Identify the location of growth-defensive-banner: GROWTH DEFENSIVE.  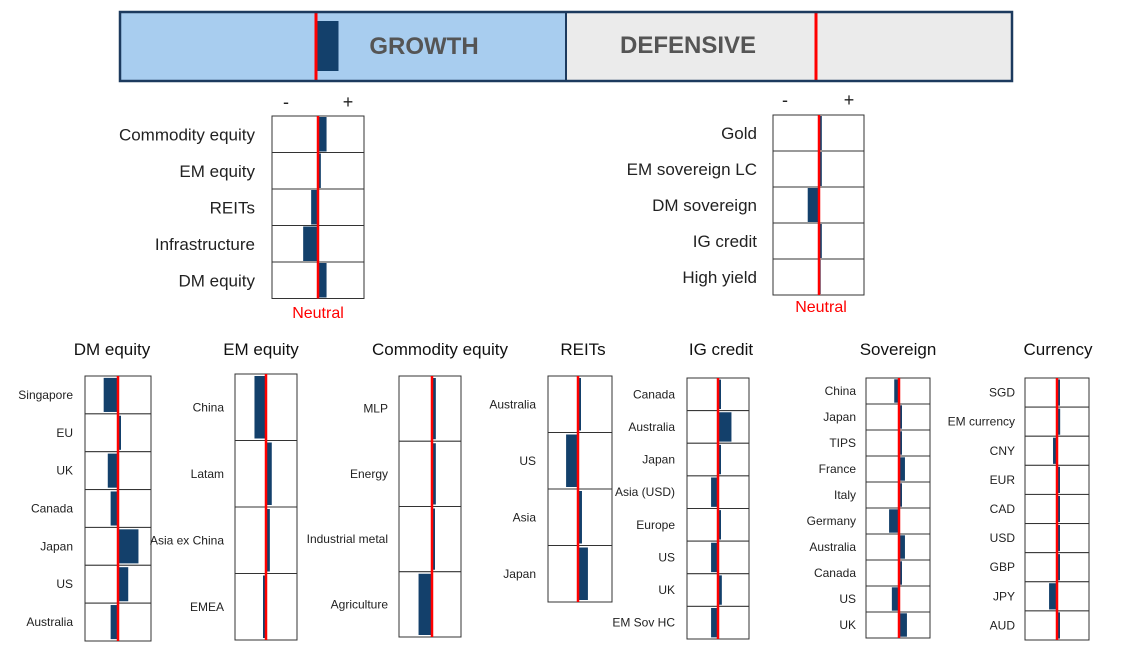
(566, 46).